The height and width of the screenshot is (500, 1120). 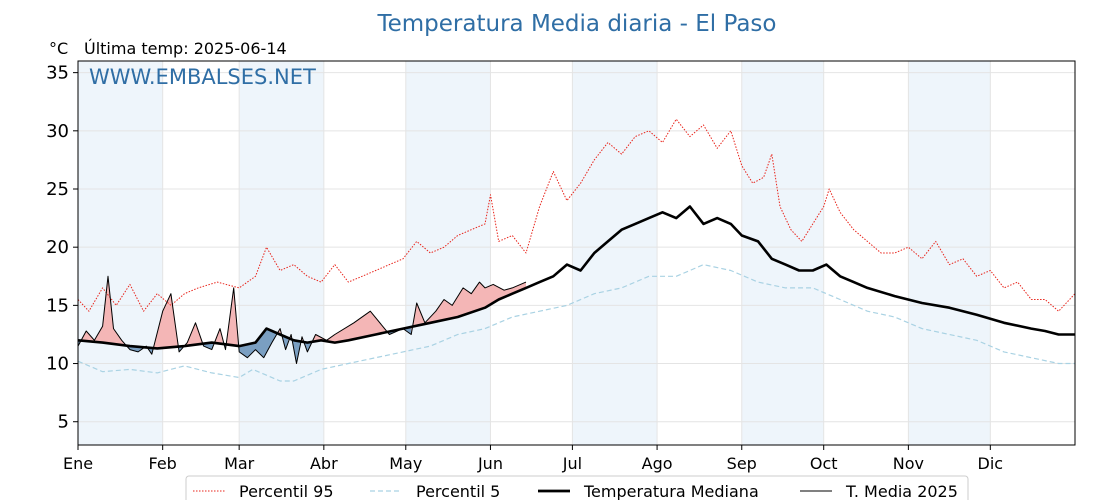 I want to click on x-tick-label: Sep, so click(x=742, y=463).